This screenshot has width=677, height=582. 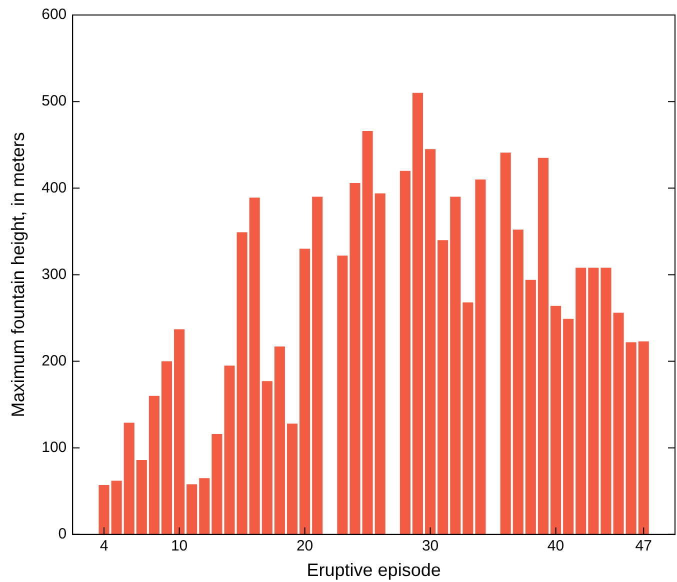 What do you see at coordinates (373, 570) in the screenshot?
I see `x-axis-title: Eruptive episode` at bounding box center [373, 570].